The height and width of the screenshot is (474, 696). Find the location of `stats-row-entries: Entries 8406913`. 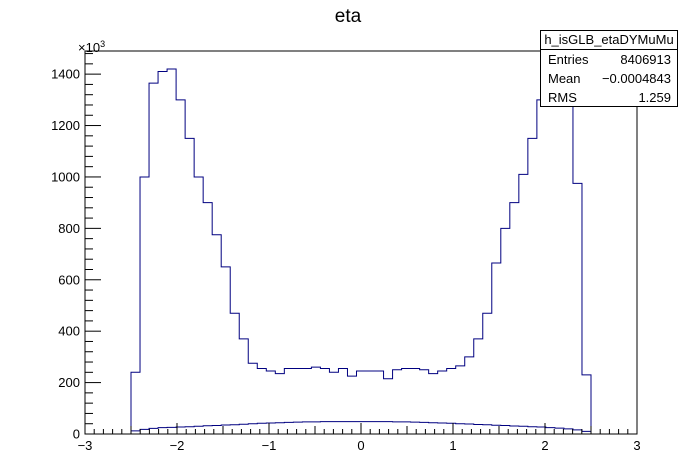

stats-row-entries: Entries 8406913 is located at coordinates (609, 59).